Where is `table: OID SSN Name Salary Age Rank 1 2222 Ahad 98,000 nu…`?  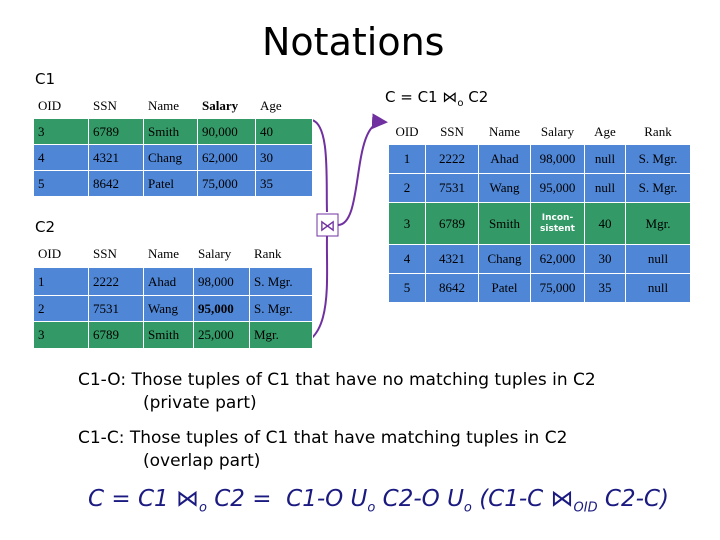
table: OID SSN Name Salary Age Rank 1 2222 Ahad 98,000 nu… is located at coordinates (539, 210).